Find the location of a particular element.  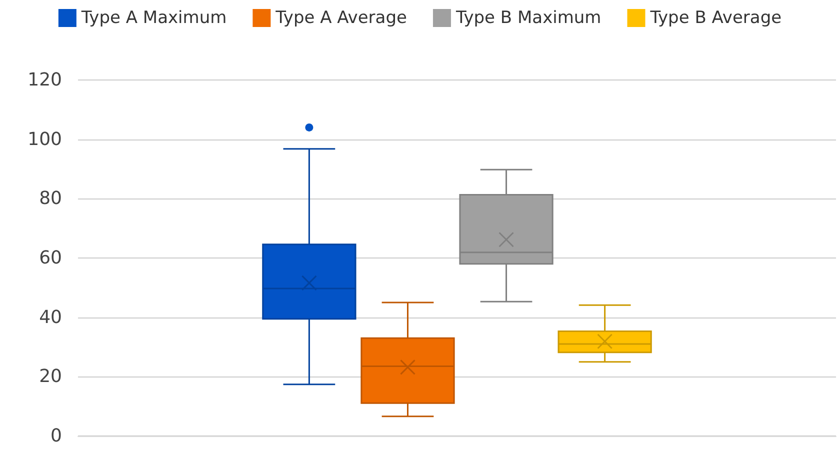

y-tick-label: 120 is located at coordinates (45, 80).